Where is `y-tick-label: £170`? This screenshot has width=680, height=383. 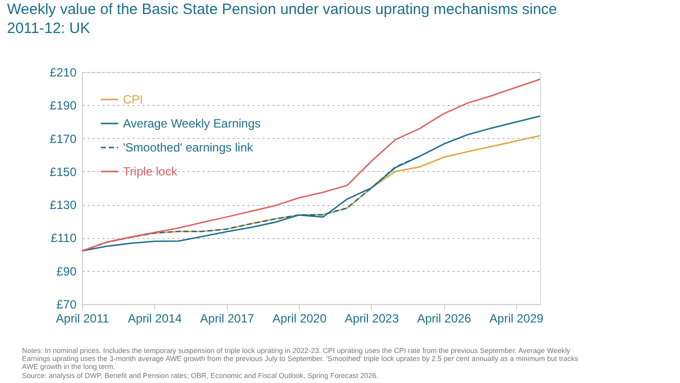 y-tick-label: £170 is located at coordinates (63, 139).